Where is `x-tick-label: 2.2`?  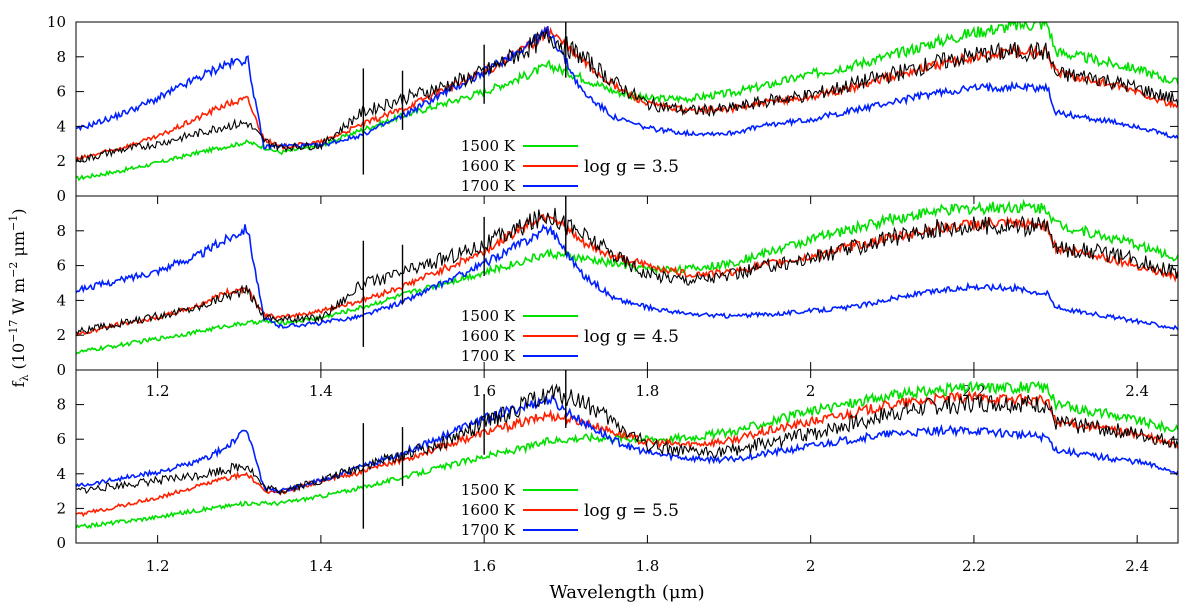
x-tick-label: 2.2 is located at coordinates (974, 566).